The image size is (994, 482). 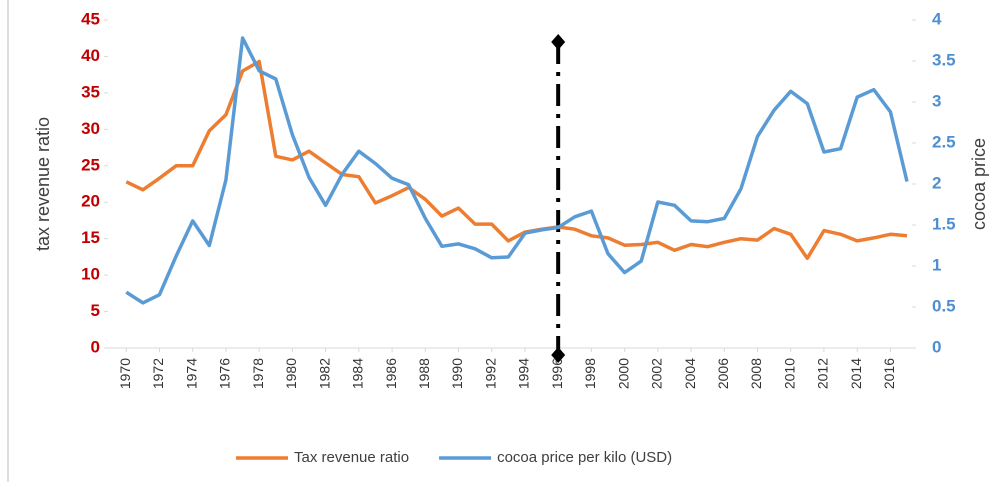 What do you see at coordinates (351, 457) in the screenshot?
I see `legend-label: Tax revenue ratio` at bounding box center [351, 457].